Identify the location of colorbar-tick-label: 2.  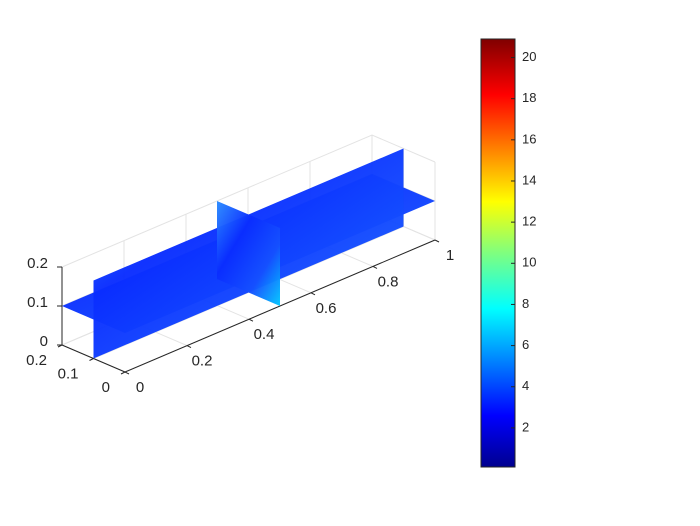
(525, 426).